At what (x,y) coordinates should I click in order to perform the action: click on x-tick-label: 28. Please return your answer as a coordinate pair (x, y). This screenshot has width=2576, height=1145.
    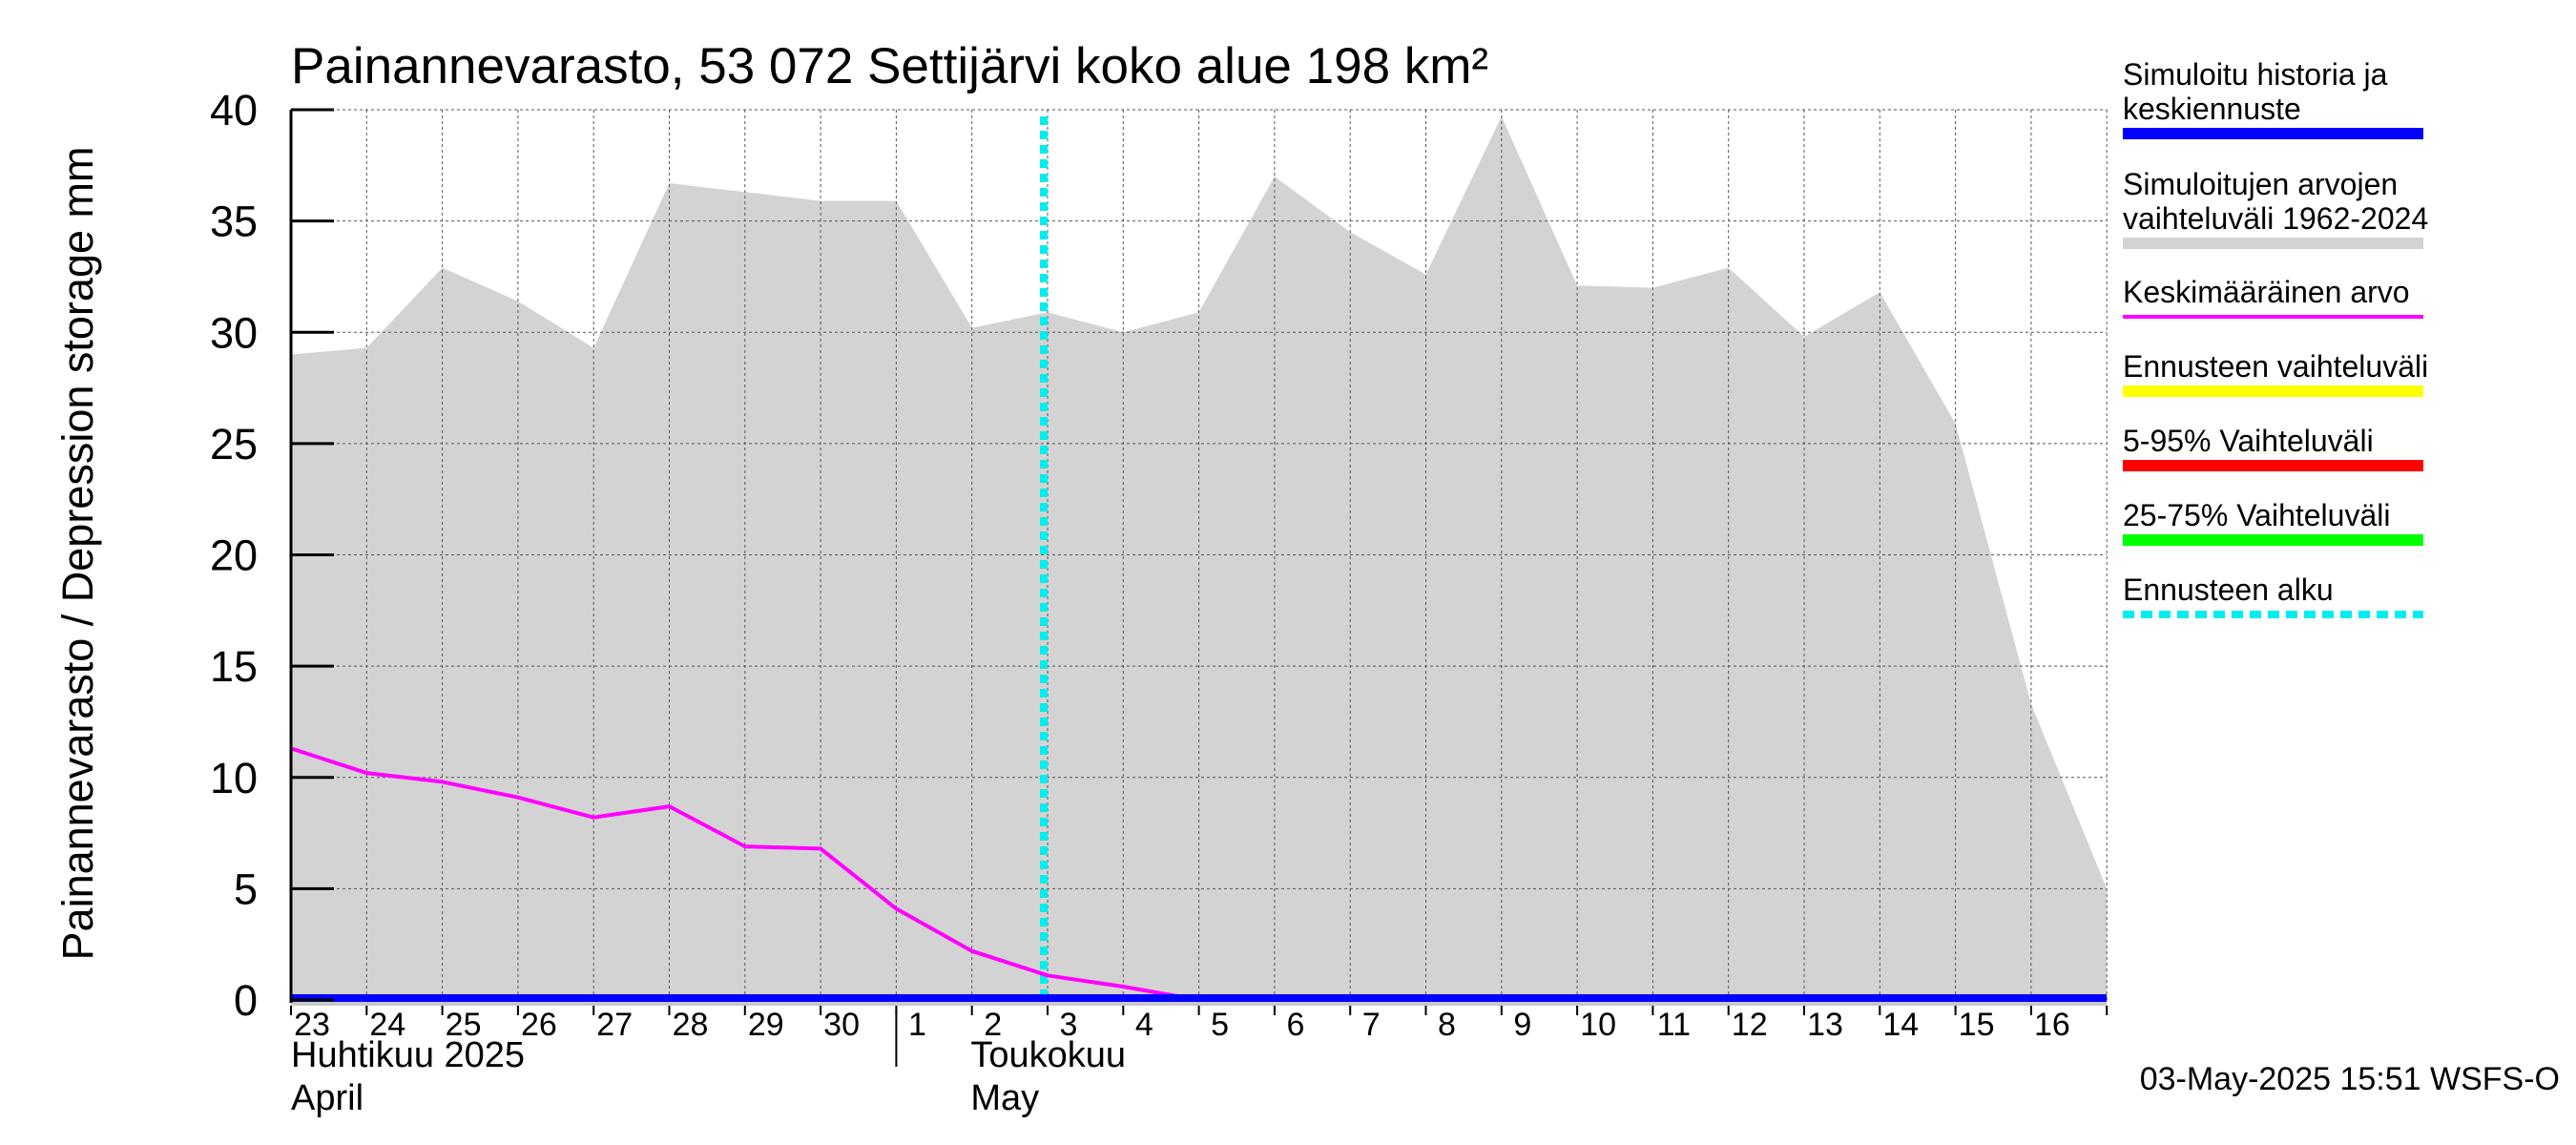
    Looking at the image, I should click on (691, 1025).